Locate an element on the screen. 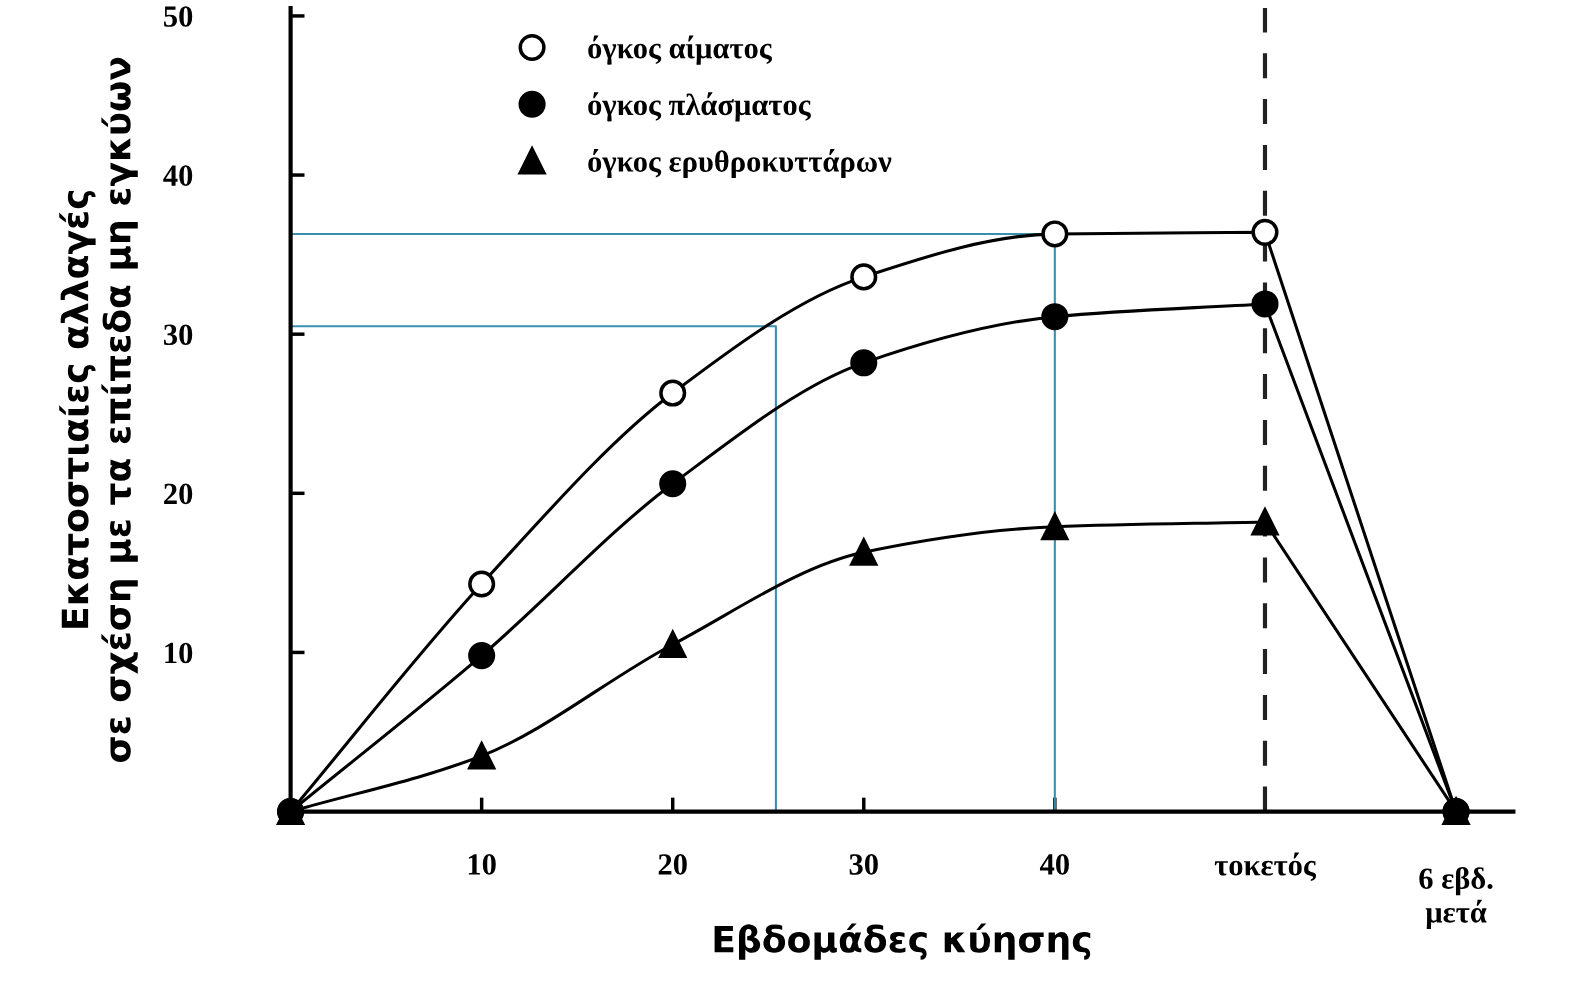 This screenshot has height=997, width=1588. x-tick-label: 20 is located at coordinates (672, 864).